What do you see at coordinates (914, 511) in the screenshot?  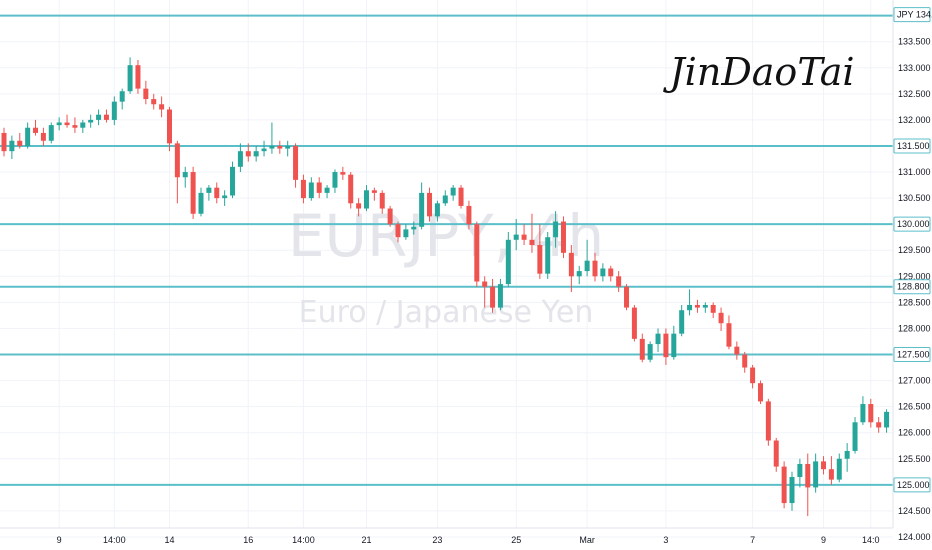 I see `price-tick-label: 124.500` at bounding box center [914, 511].